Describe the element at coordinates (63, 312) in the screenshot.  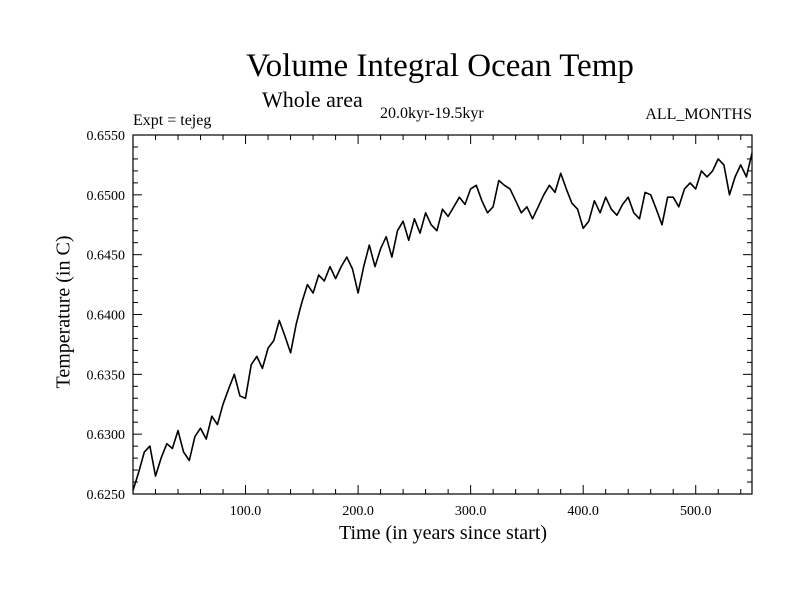
I see `y-axis-label: Temperature (in C)` at that location.